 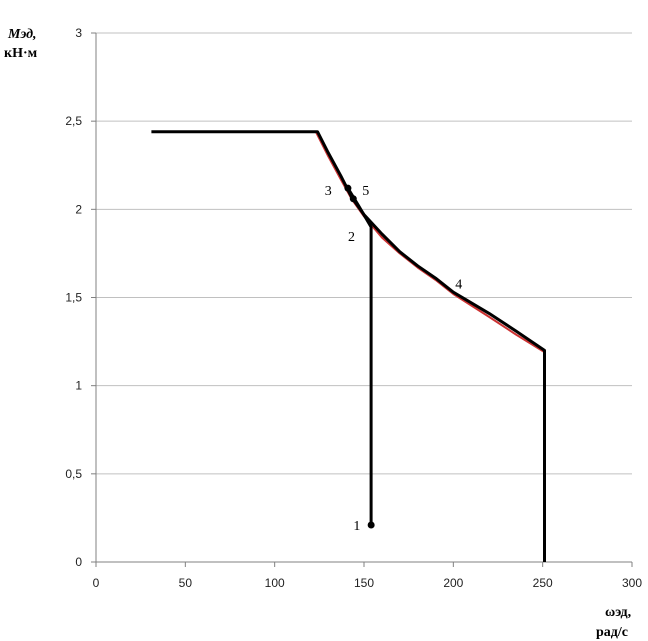 I want to click on point-label-1: 2, so click(x=351, y=237).